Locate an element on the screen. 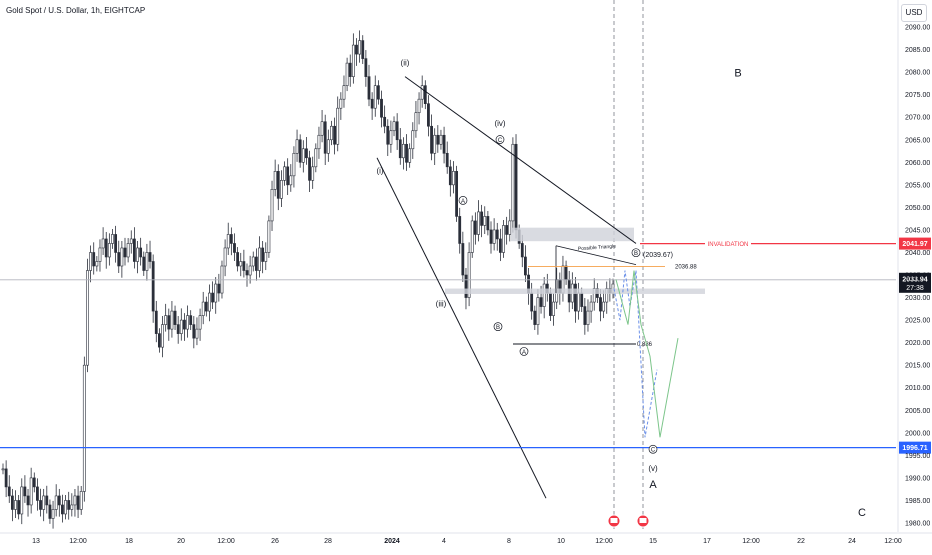 The image size is (932, 555). wedge-upper-line is located at coordinates (520, 160).